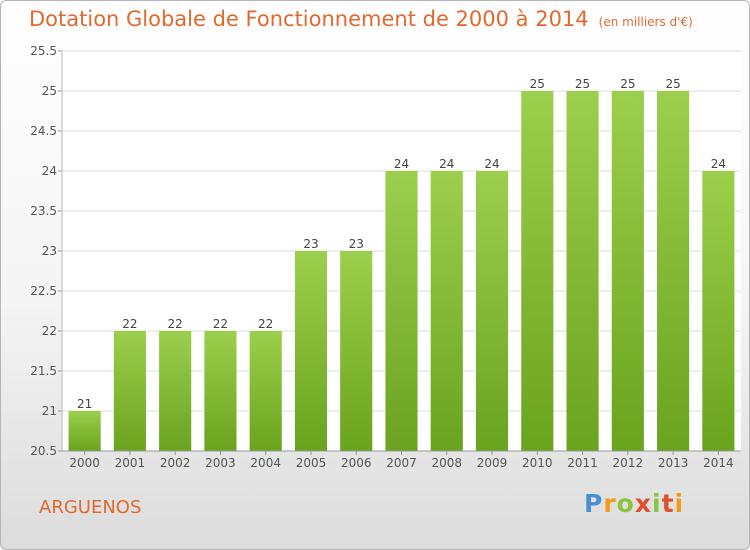 Image resolution: width=750 pixels, height=550 pixels. What do you see at coordinates (401, 311) in the screenshot?
I see `bar-2007` at bounding box center [401, 311].